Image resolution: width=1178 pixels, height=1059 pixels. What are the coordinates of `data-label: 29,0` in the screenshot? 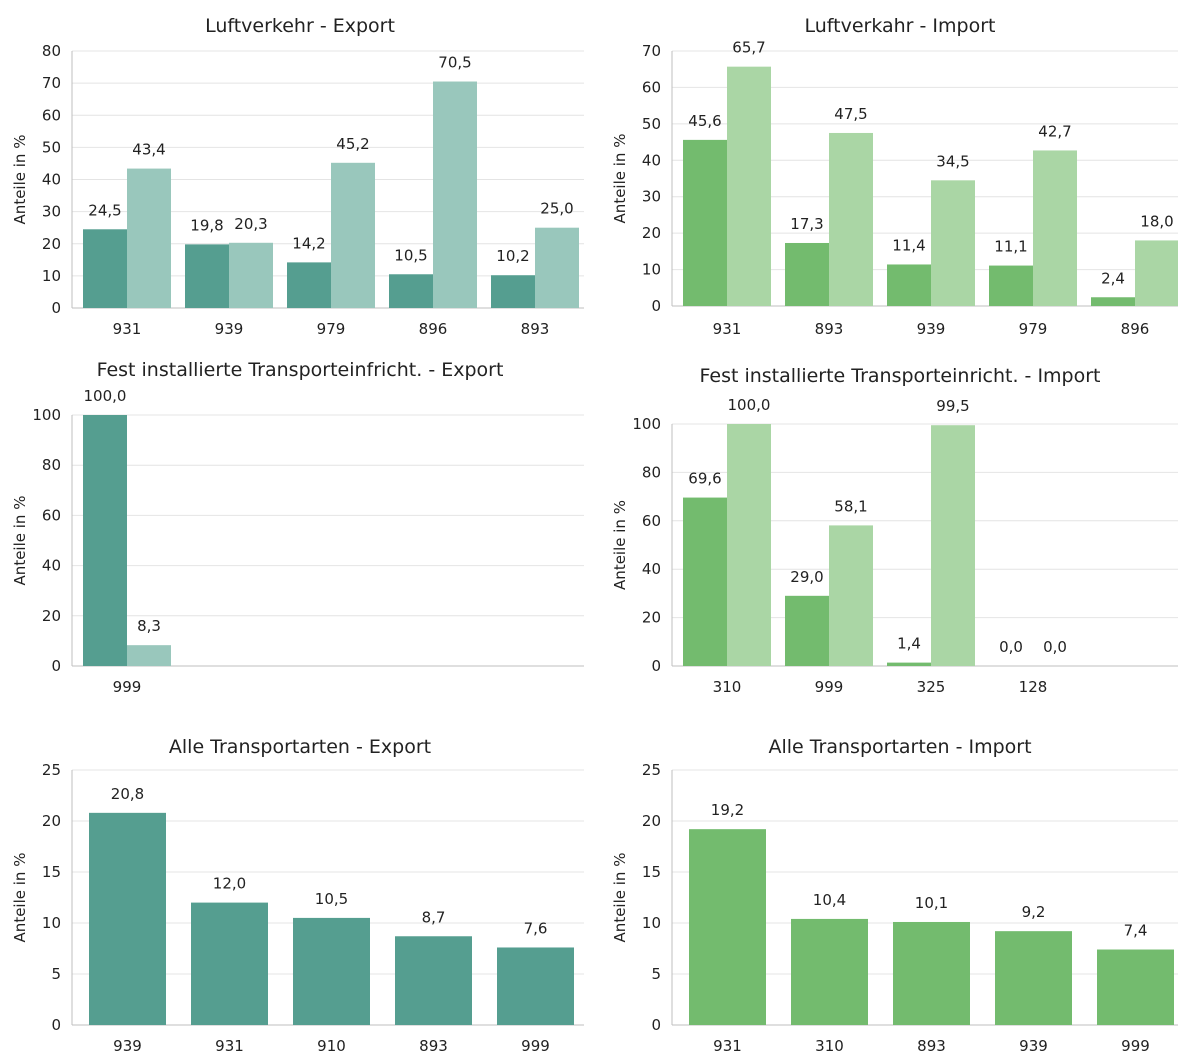 It's located at (806, 577).